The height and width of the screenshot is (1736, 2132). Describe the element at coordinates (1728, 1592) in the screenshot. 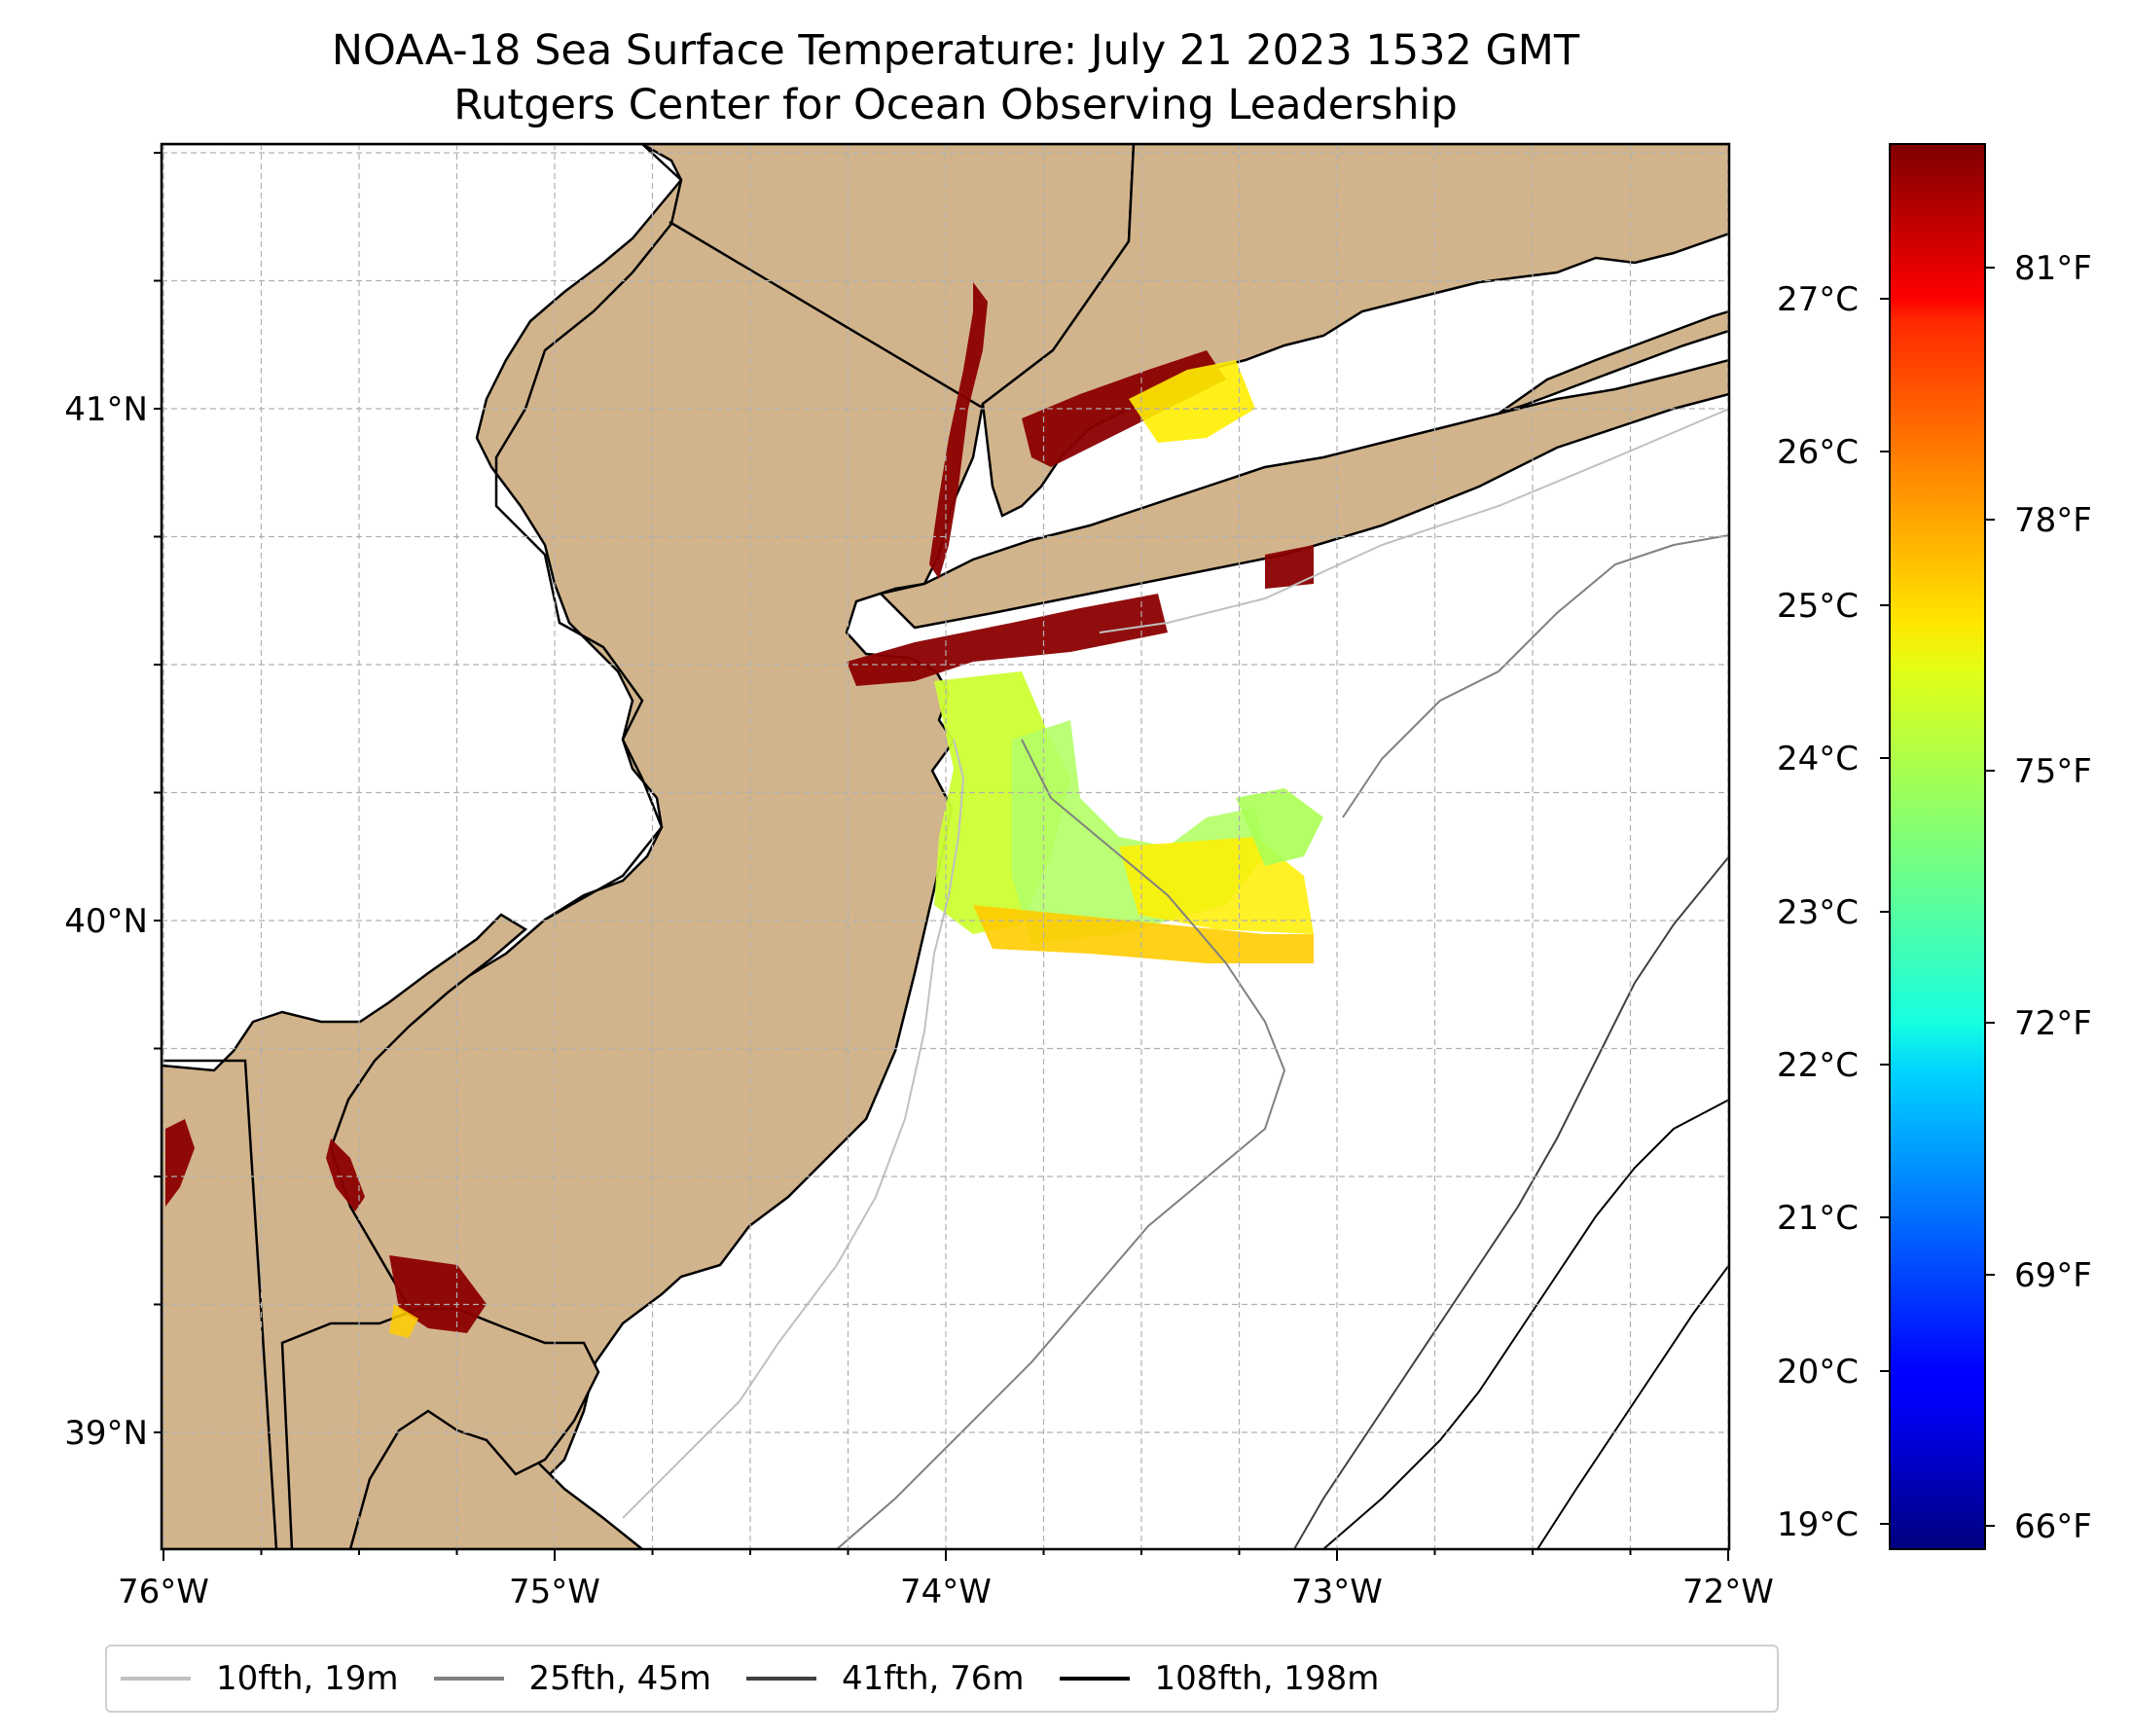

I see `lon-tick-label: 72°W` at that location.